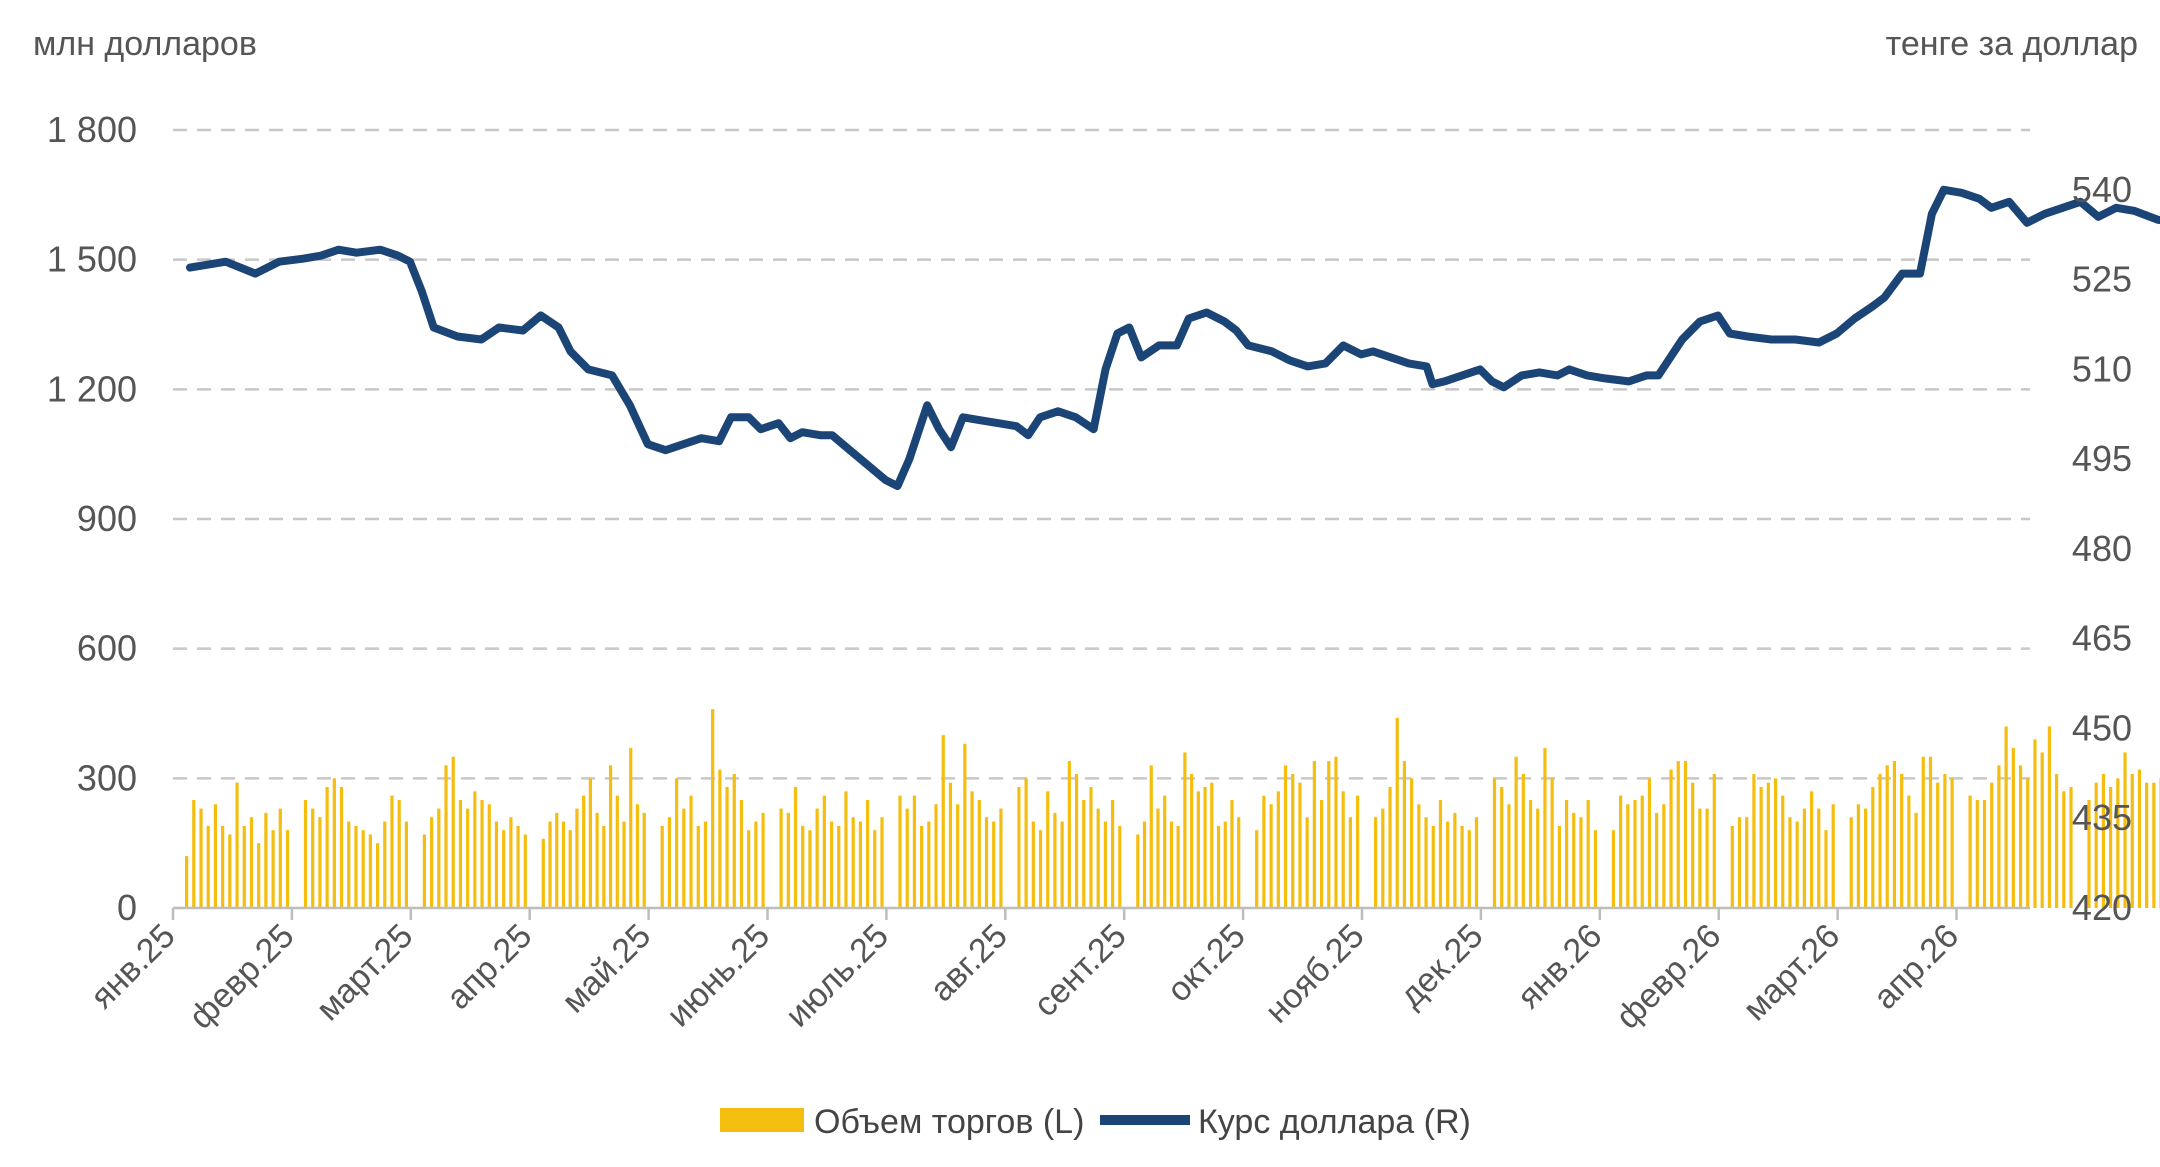  I want to click on right-tick-label: 525, so click(2102, 279).